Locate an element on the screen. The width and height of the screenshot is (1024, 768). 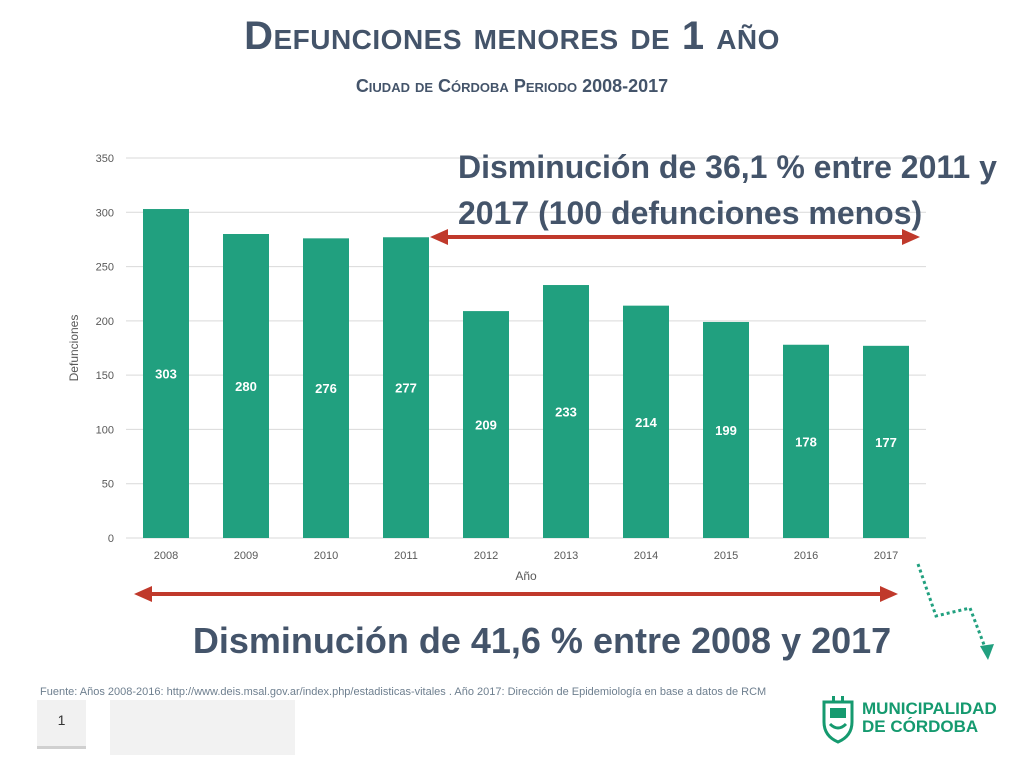
y-tick-label: 150 is located at coordinates (105, 376).